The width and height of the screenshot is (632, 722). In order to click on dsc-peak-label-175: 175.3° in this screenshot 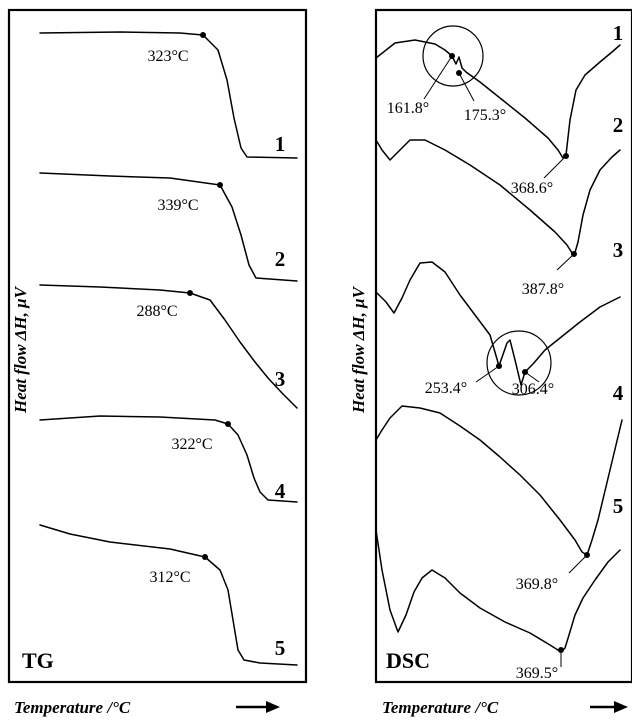, I will do `click(485, 115)`.